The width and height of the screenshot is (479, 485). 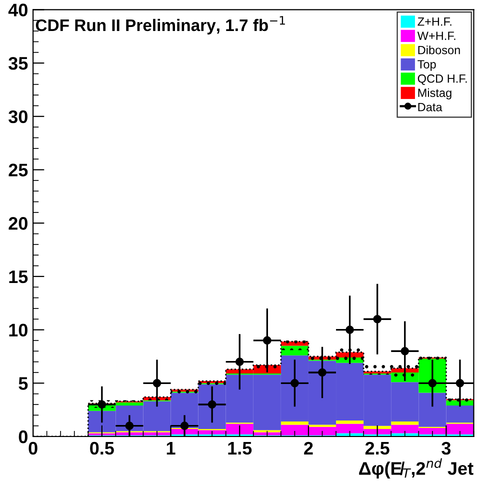 What do you see at coordinates (18, 277) in the screenshot?
I see `y-tick-label: 15` at bounding box center [18, 277].